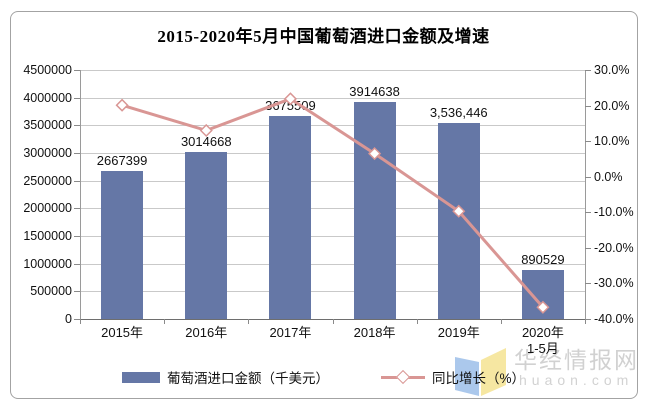 This screenshot has height=413, width=650. I want to click on legend-label-bar: 葡萄酒进口金额（千美元）, so click(247, 378).